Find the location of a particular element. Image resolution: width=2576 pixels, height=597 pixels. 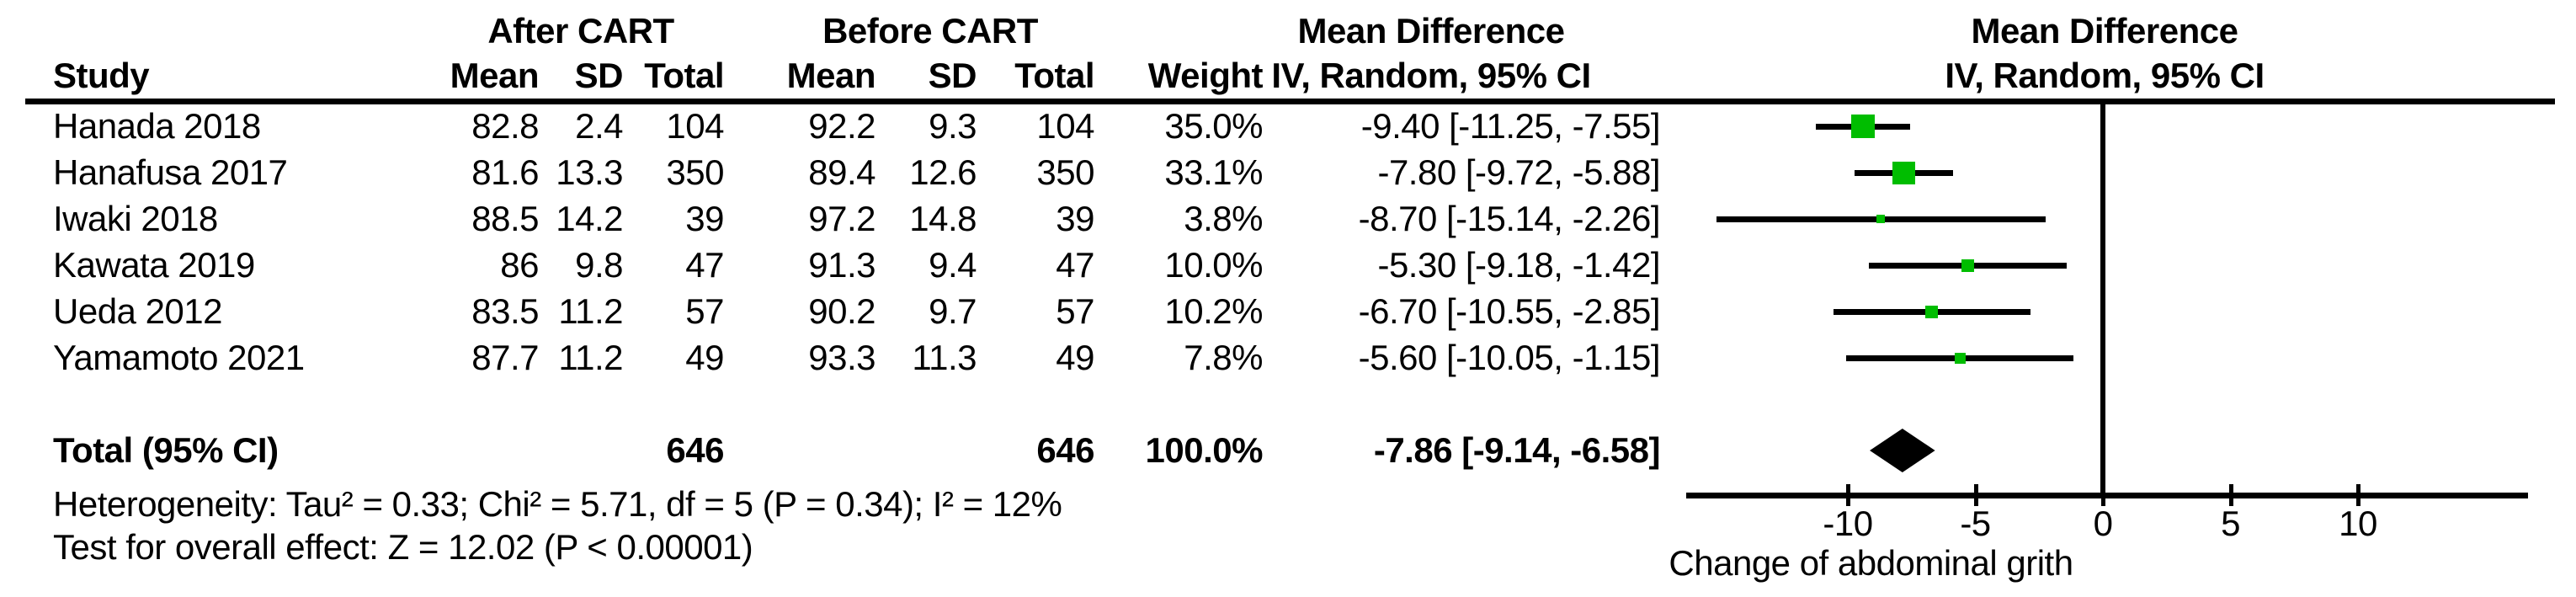

x-tick-label: 10 is located at coordinates (2358, 523).